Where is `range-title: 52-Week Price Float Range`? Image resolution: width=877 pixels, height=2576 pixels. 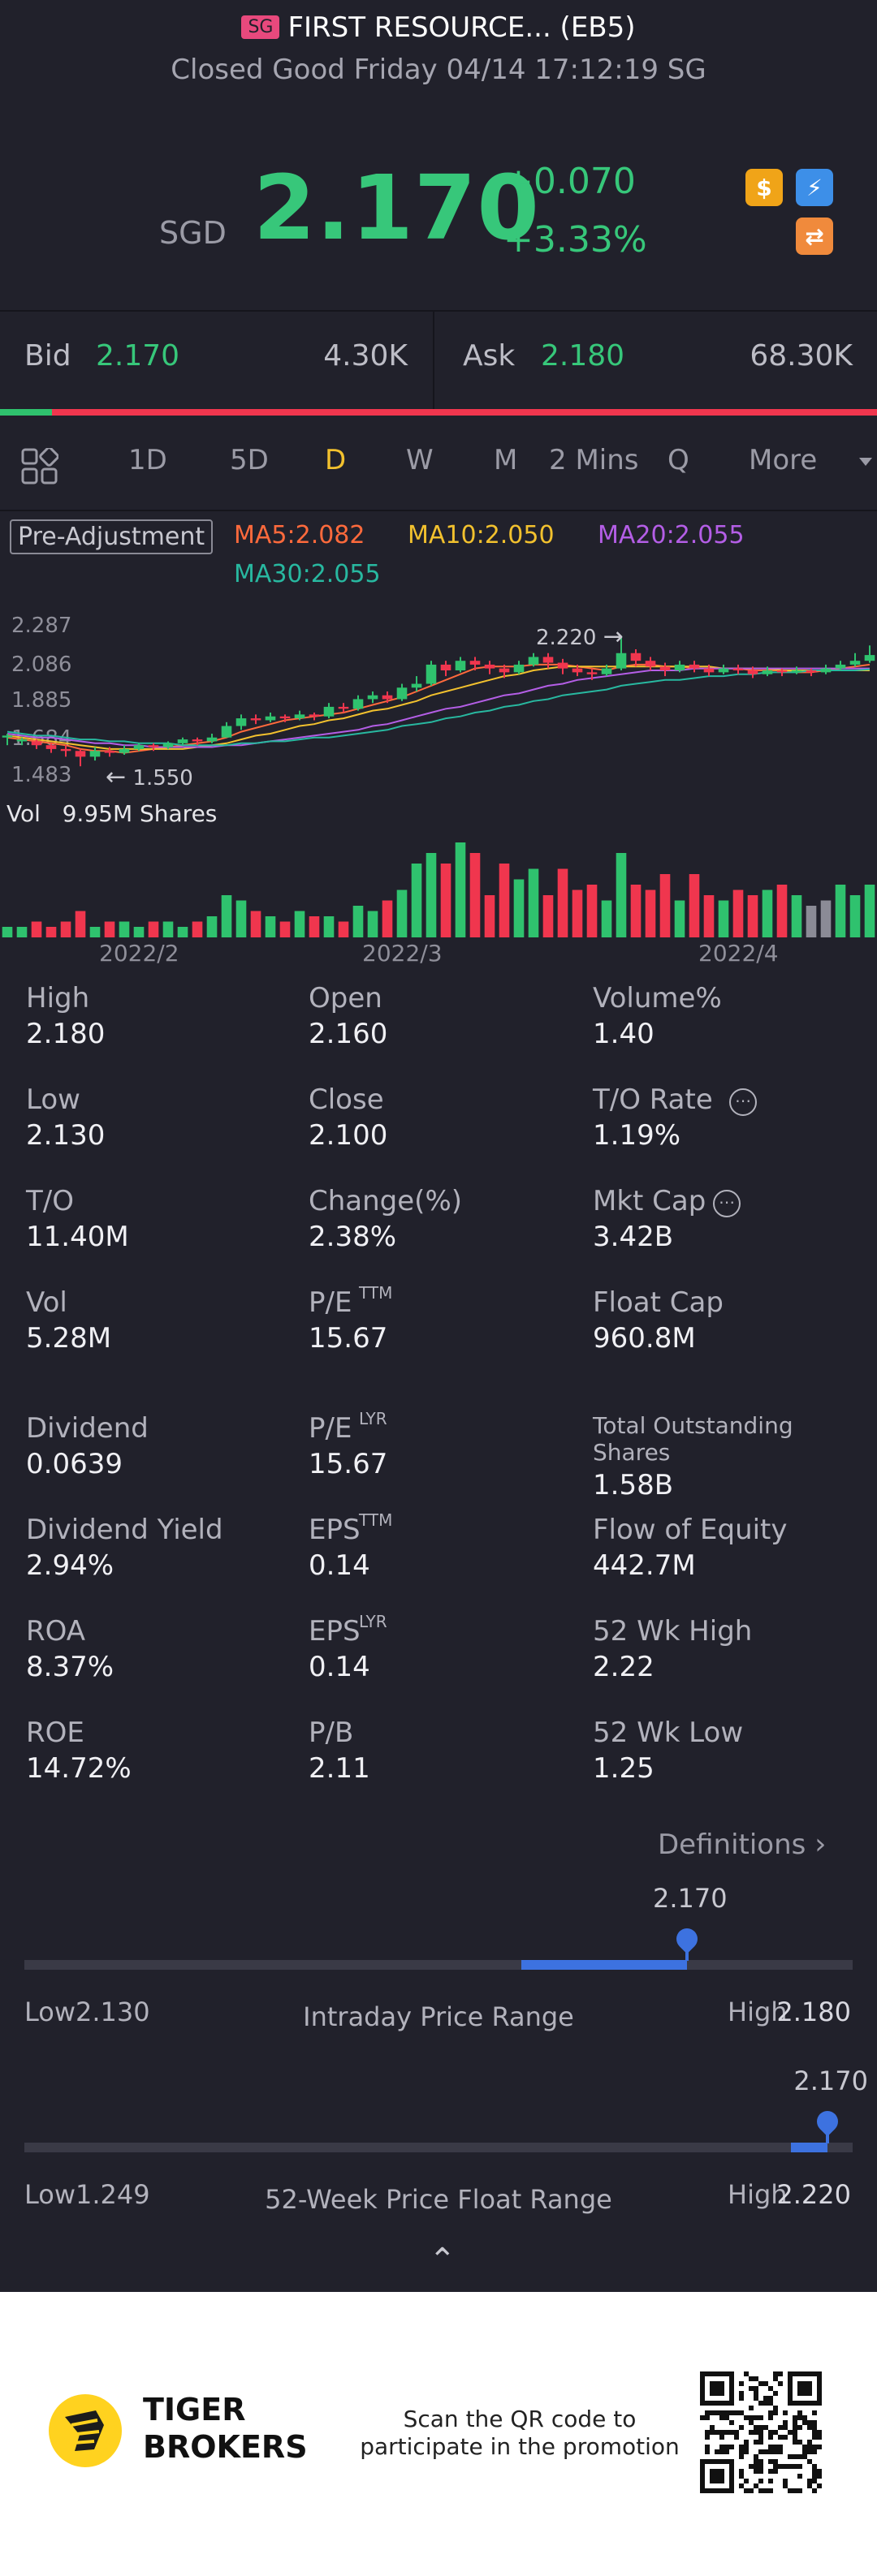 range-title: 52-Week Price Float Range is located at coordinates (438, 2199).